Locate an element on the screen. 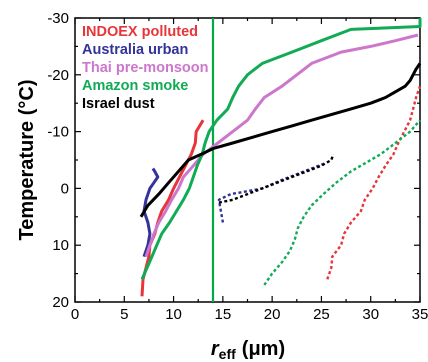 Image resolution: width=428 pixels, height=362 pixels. legend-entry-australia-urban: Australia urban is located at coordinates (135, 50).